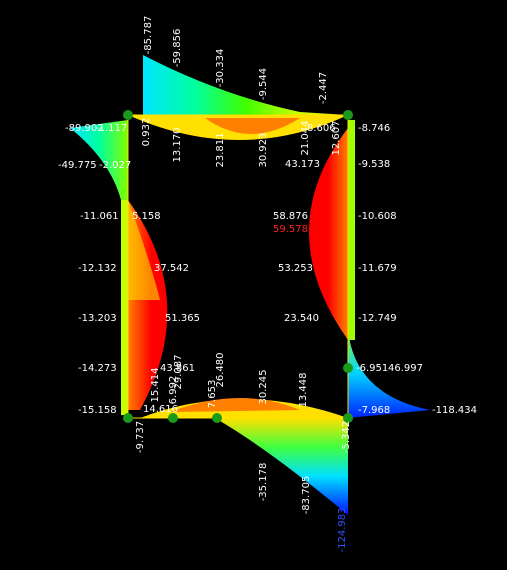 This screenshot has width=507, height=570. Describe the element at coordinates (124, 307) in the screenshot. I see `left-strip` at that location.